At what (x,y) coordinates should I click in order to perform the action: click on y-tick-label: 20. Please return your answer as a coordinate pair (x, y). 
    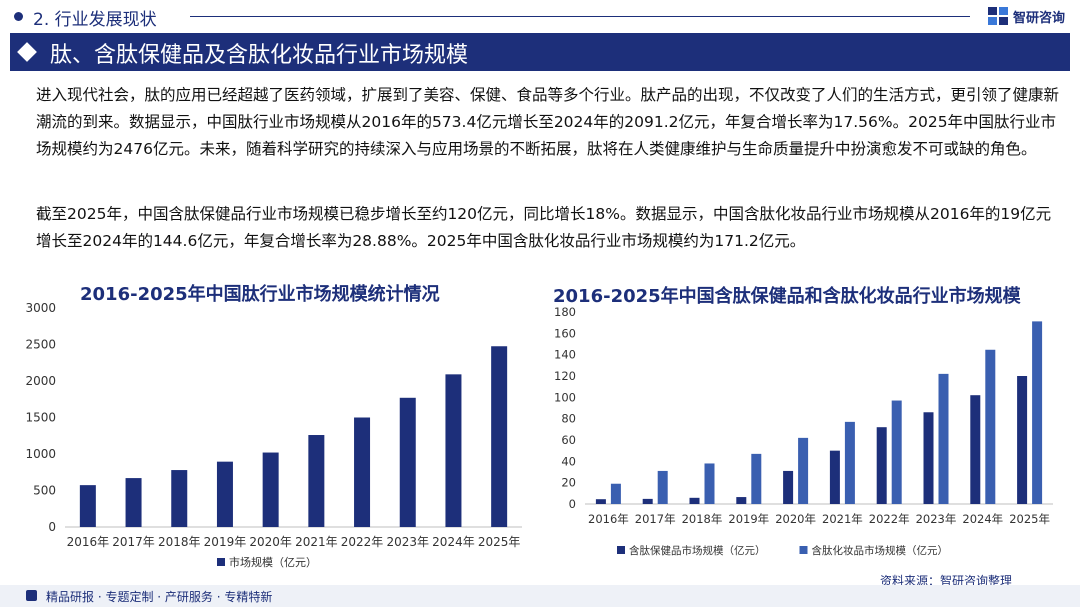
    Looking at the image, I should click on (568, 483).